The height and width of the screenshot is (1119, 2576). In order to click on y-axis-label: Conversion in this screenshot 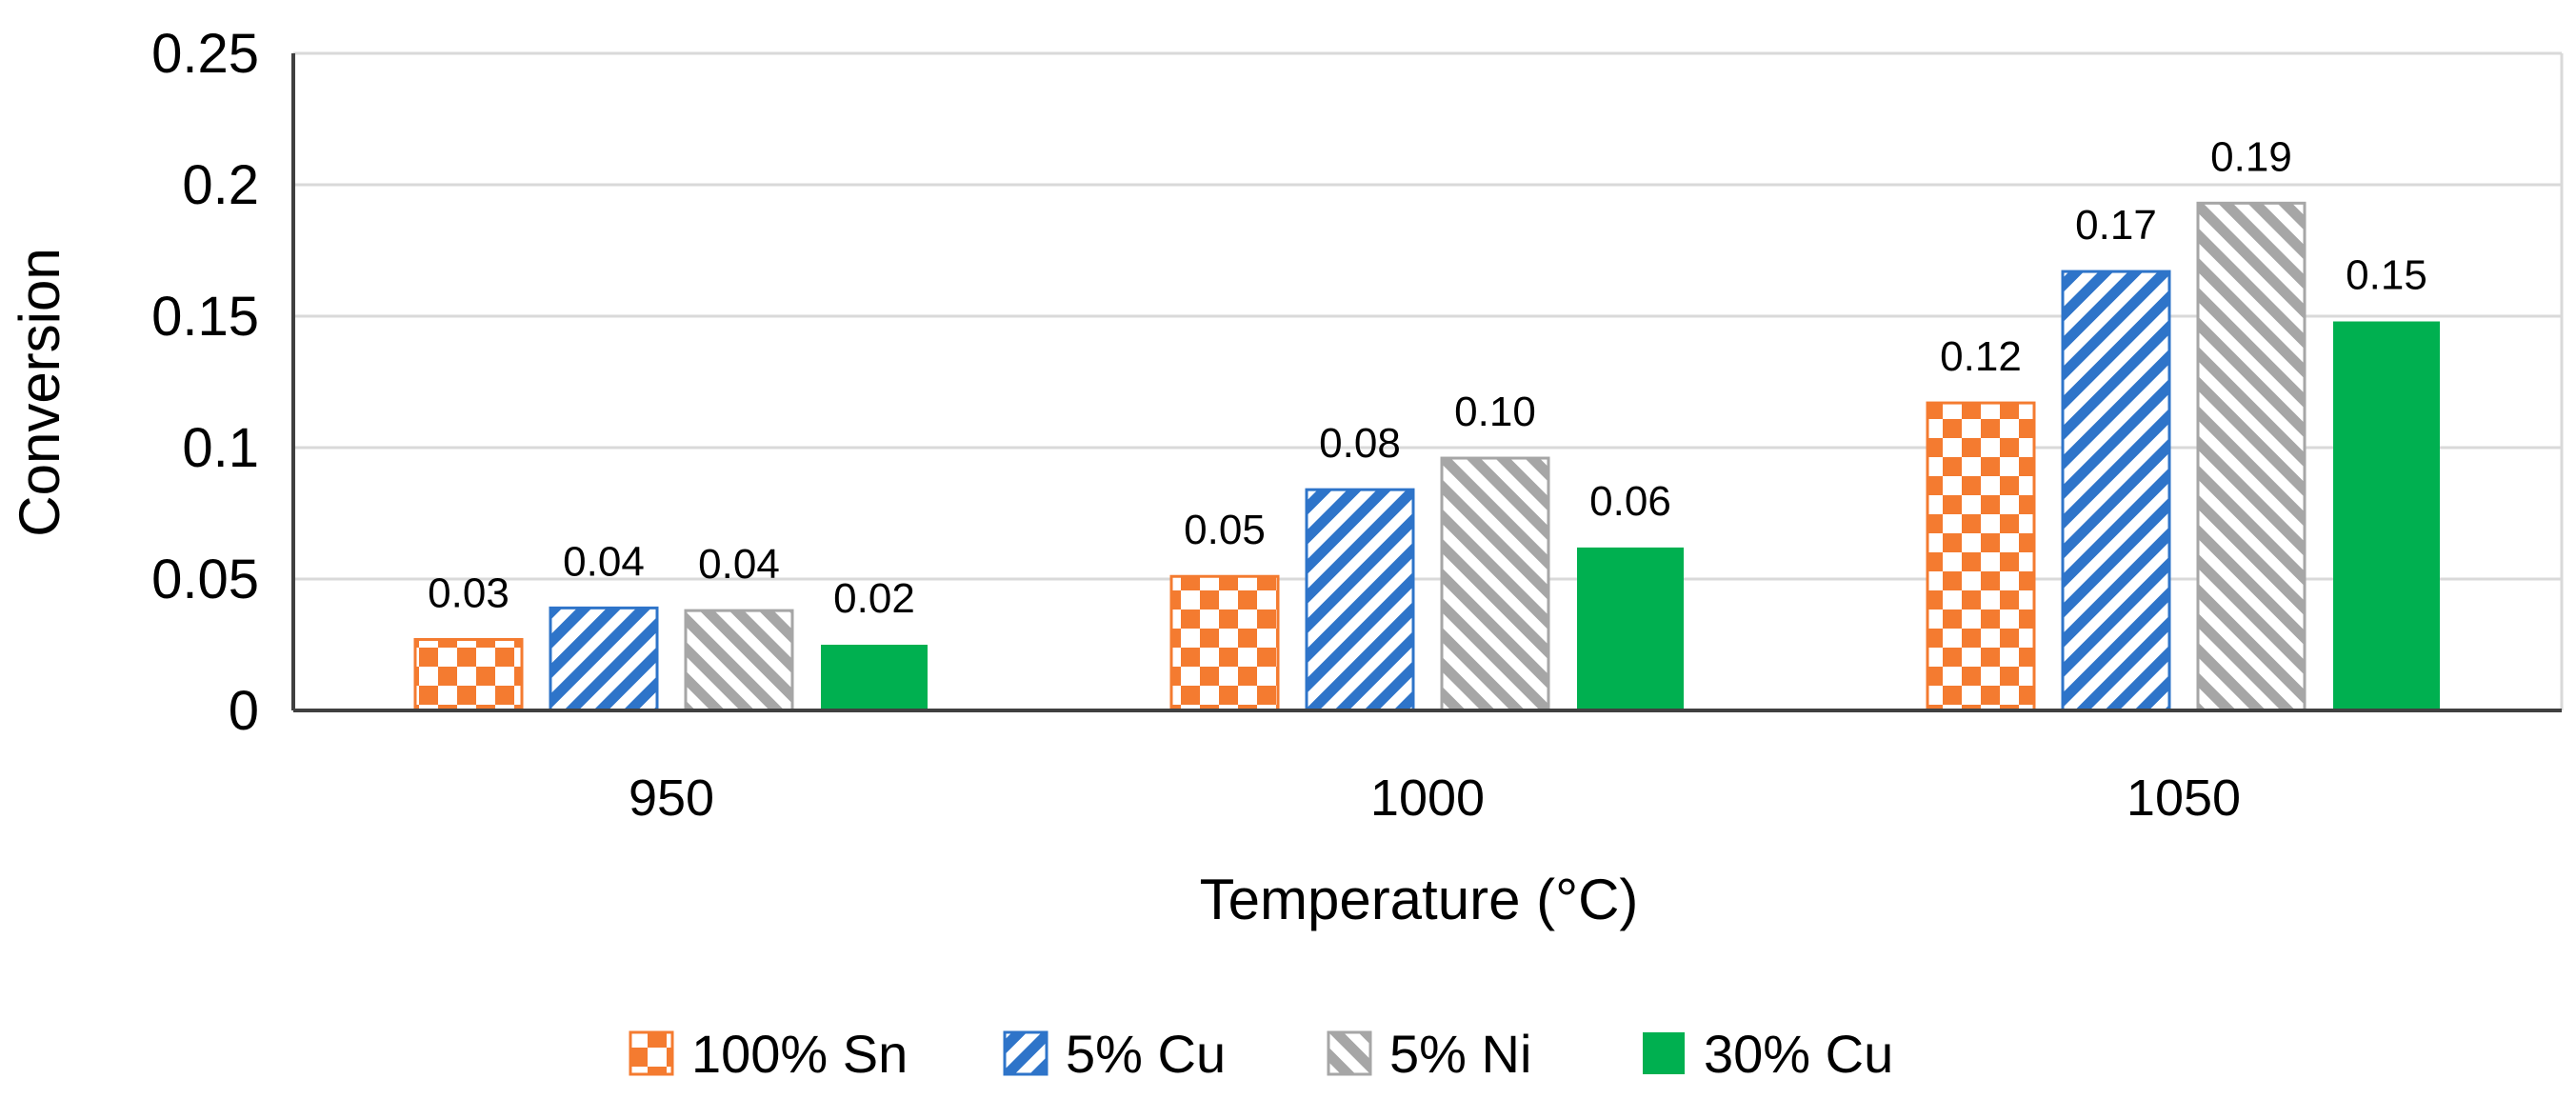, I will do `click(40, 393)`.